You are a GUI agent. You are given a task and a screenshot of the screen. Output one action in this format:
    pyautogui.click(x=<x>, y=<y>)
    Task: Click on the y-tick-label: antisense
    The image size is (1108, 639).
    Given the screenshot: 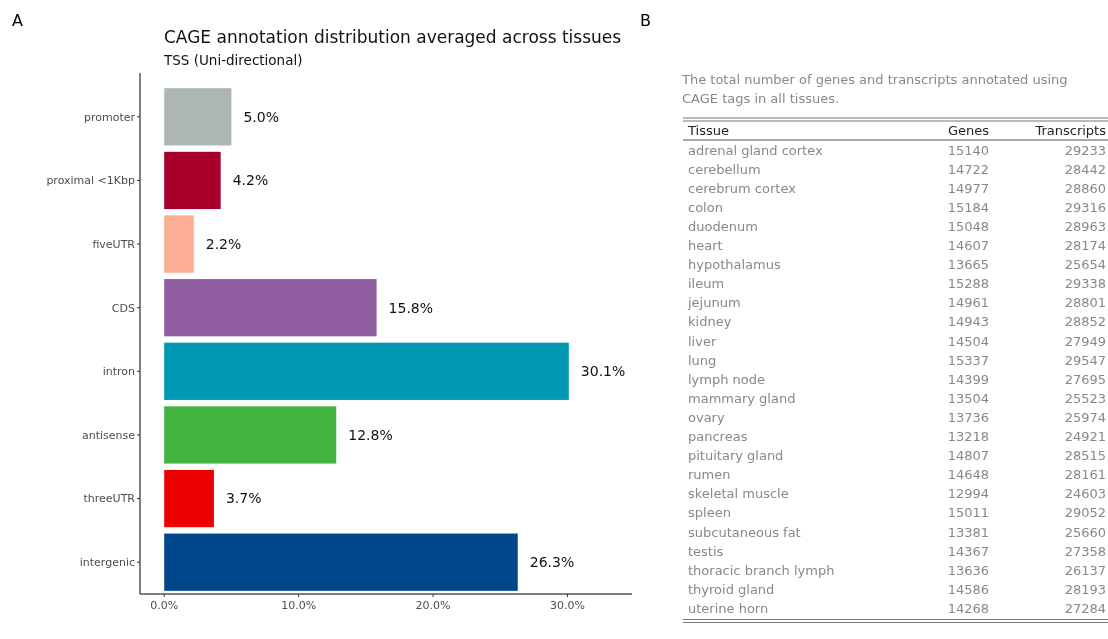 What is the action you would take?
    pyautogui.click(x=108, y=435)
    